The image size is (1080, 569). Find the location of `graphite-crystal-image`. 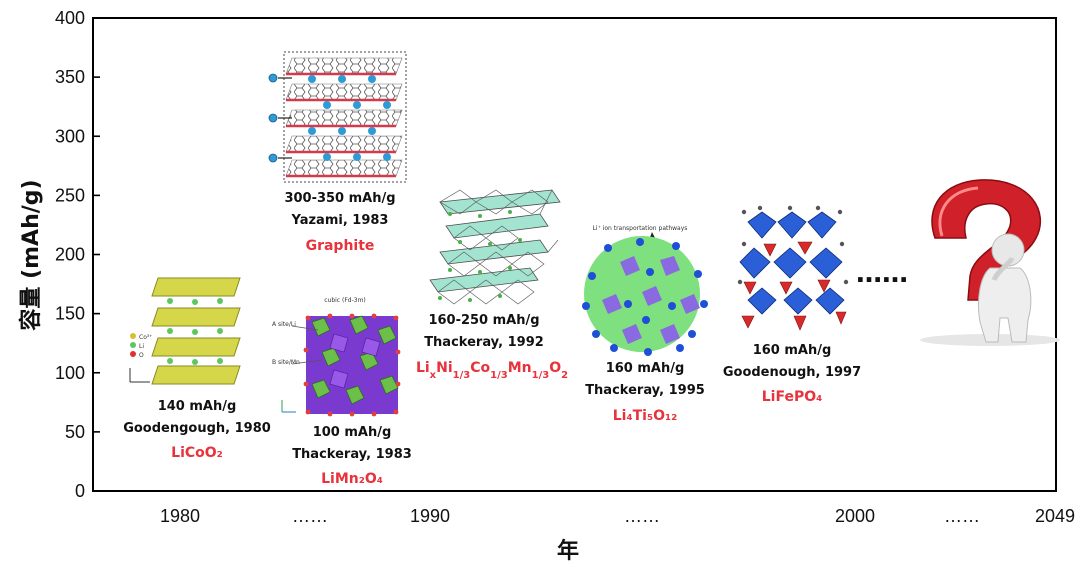

graphite-crystal-image is located at coordinates (337, 117).